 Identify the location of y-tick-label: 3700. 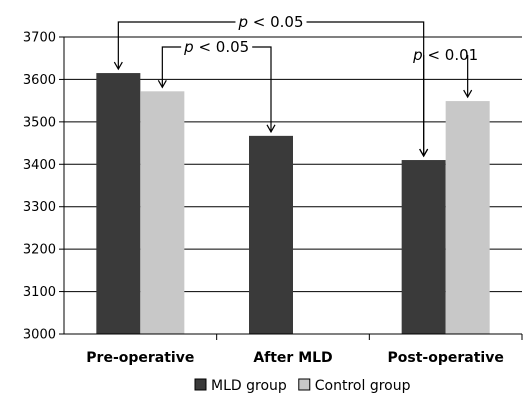
(39, 38).